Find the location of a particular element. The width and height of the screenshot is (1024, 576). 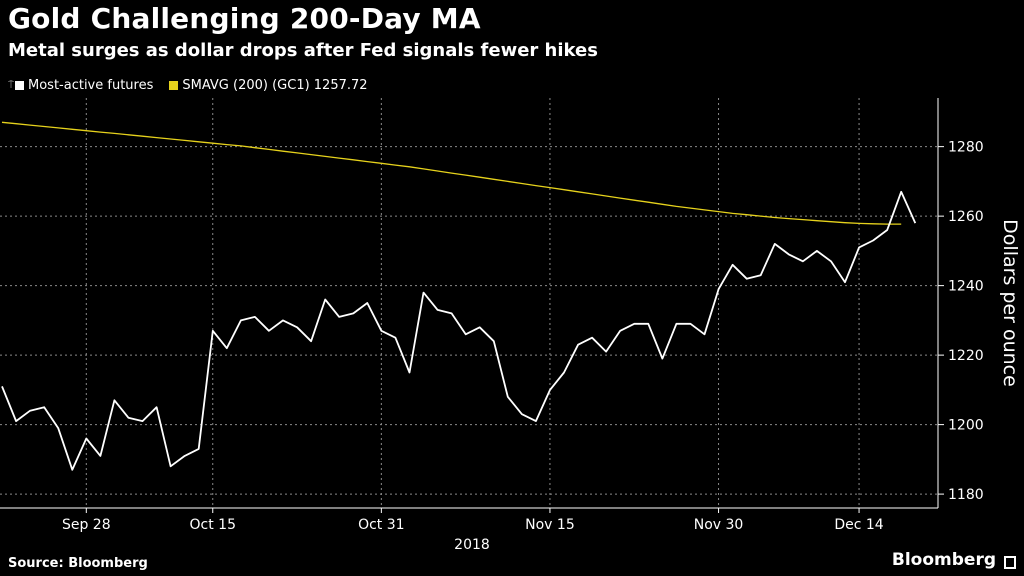

y-tick-label: 1200 is located at coordinates (966, 426).